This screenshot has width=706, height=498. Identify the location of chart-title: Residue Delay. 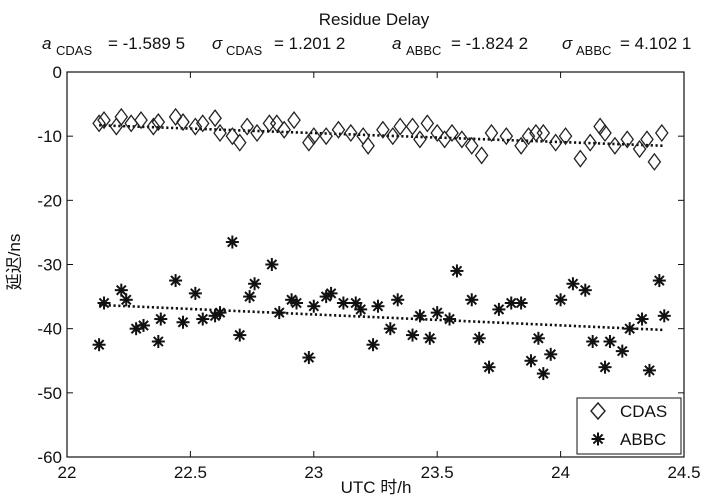
(374, 19).